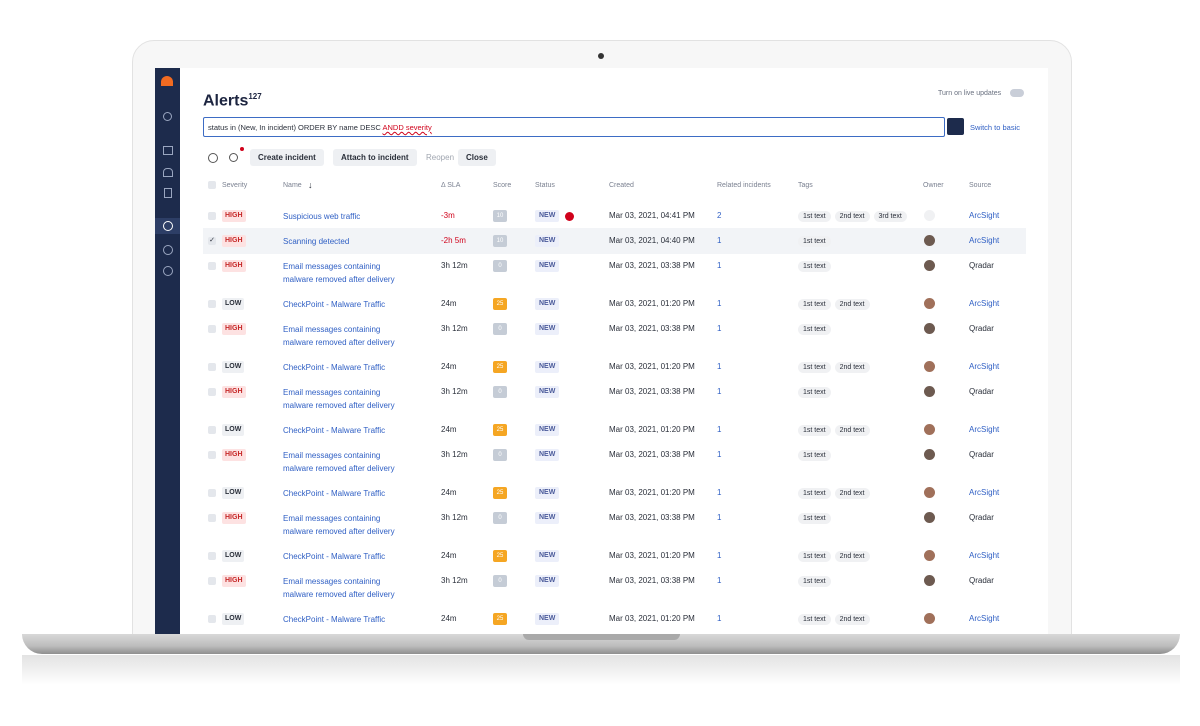  Describe the element at coordinates (168, 250) in the screenshot. I see `bomb-icon` at that location.